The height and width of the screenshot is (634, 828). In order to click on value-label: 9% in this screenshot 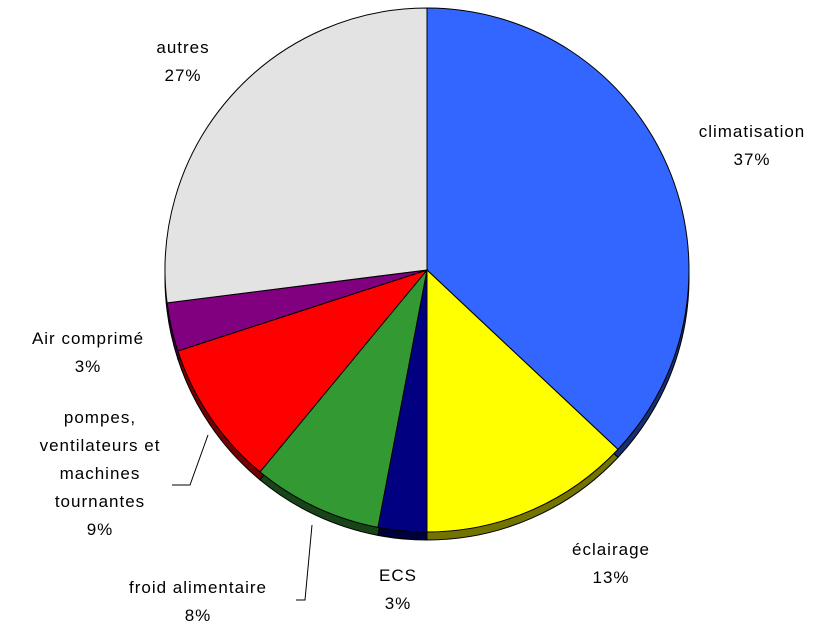, I will do `click(100, 529)`.